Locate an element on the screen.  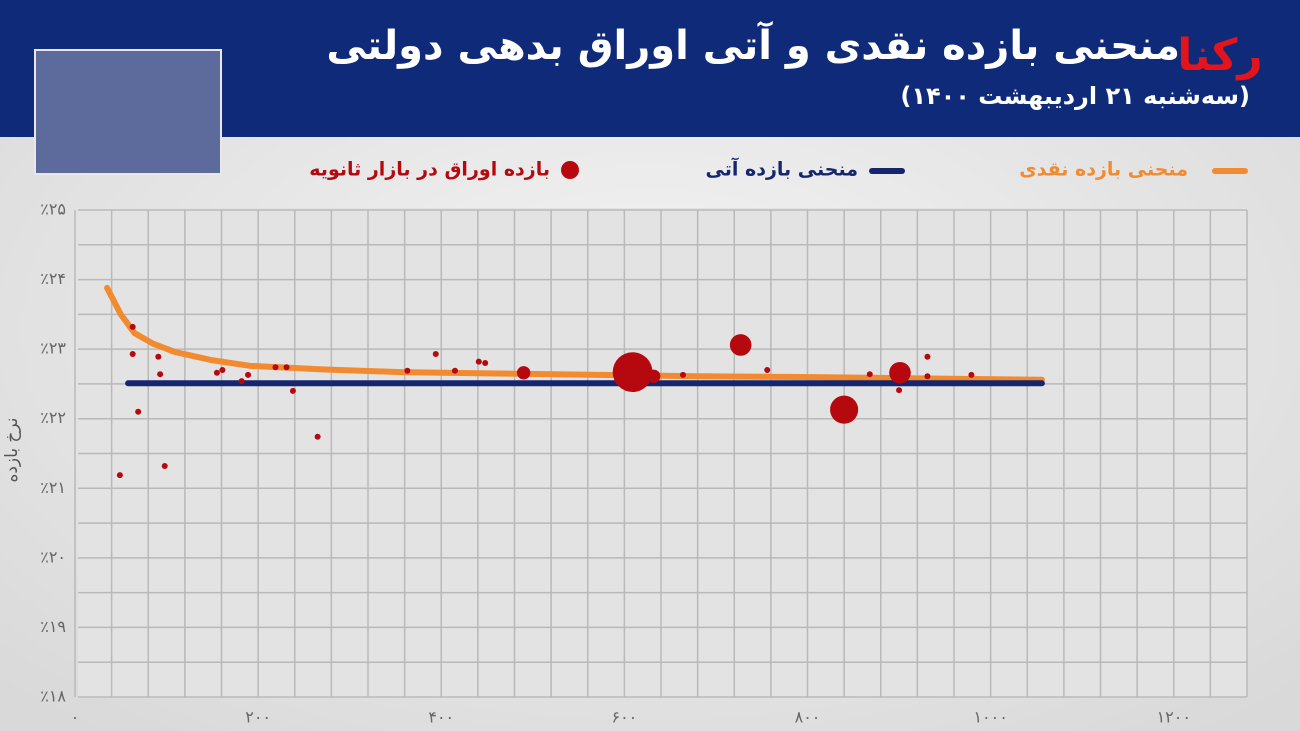
x-tick-label: ۸۰۰ is located at coordinates (808, 717).